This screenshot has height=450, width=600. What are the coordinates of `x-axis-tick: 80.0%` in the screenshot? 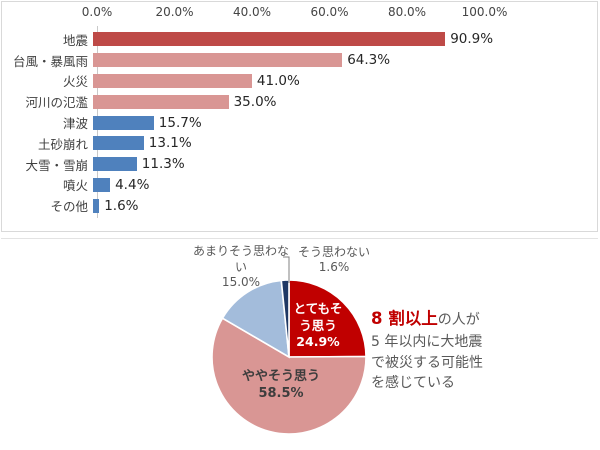 It's located at (407, 12).